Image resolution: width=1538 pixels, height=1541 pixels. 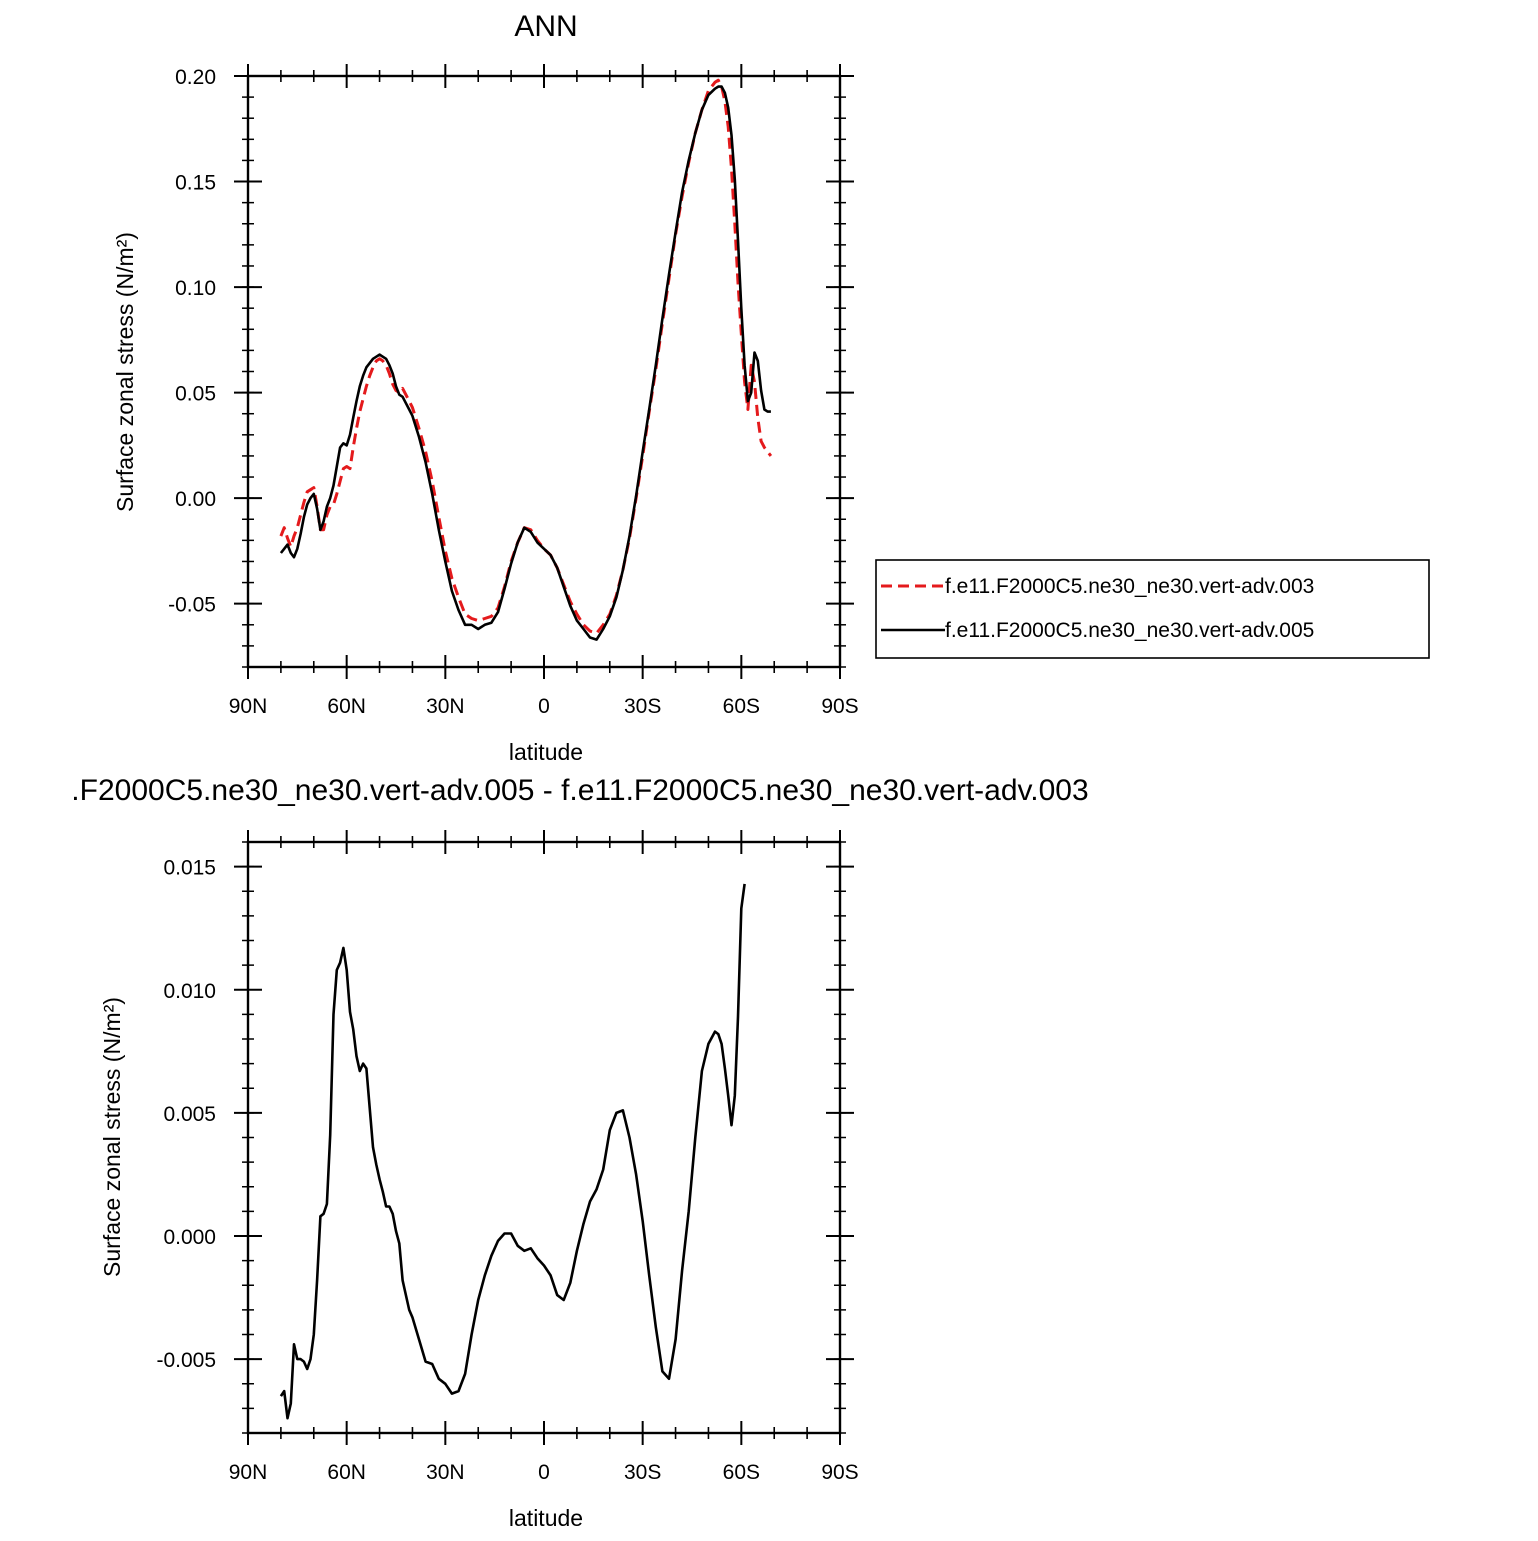 I want to click on top-x-tick-label: 0, so click(x=544, y=706).